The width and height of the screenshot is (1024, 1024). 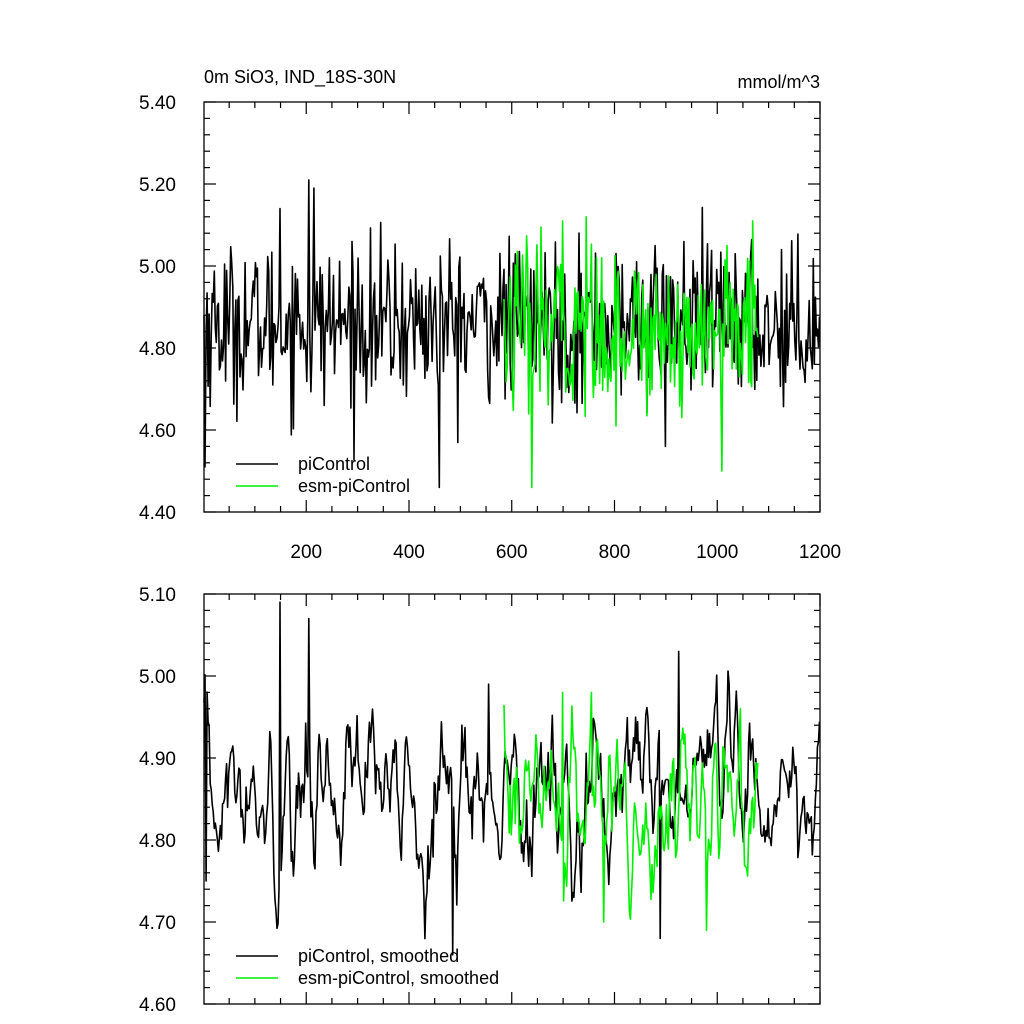 I want to click on plot-title: 0m SiO3, IND_18S-30N, so click(x=300, y=77).